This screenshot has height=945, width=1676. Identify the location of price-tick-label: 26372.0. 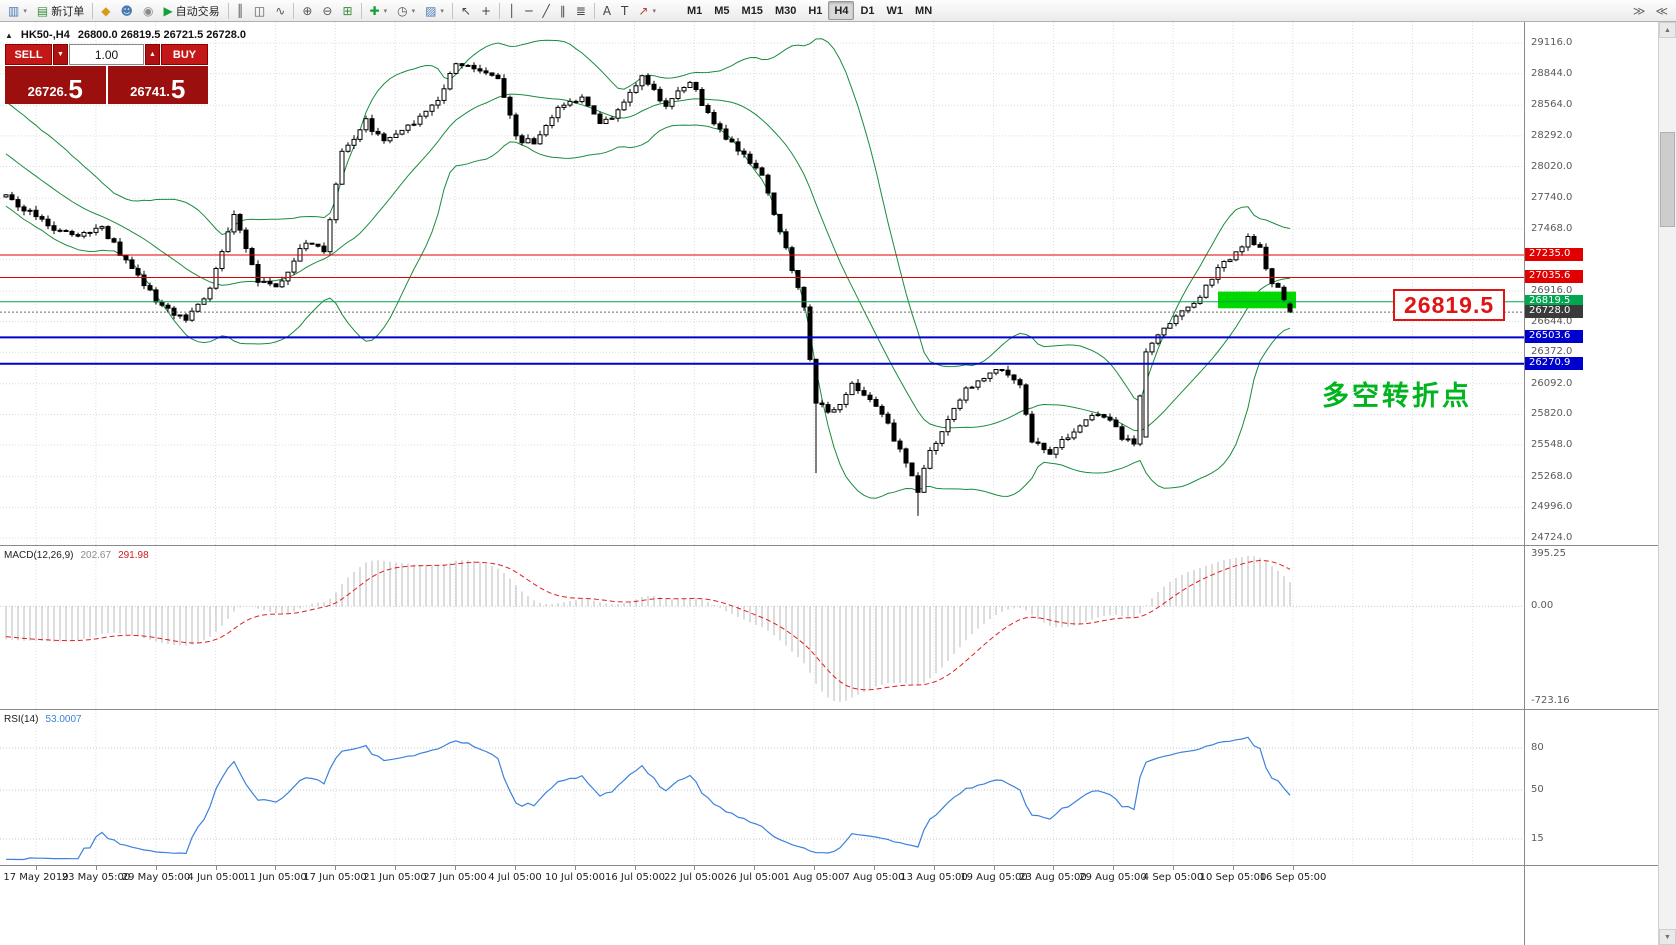
(1552, 351).